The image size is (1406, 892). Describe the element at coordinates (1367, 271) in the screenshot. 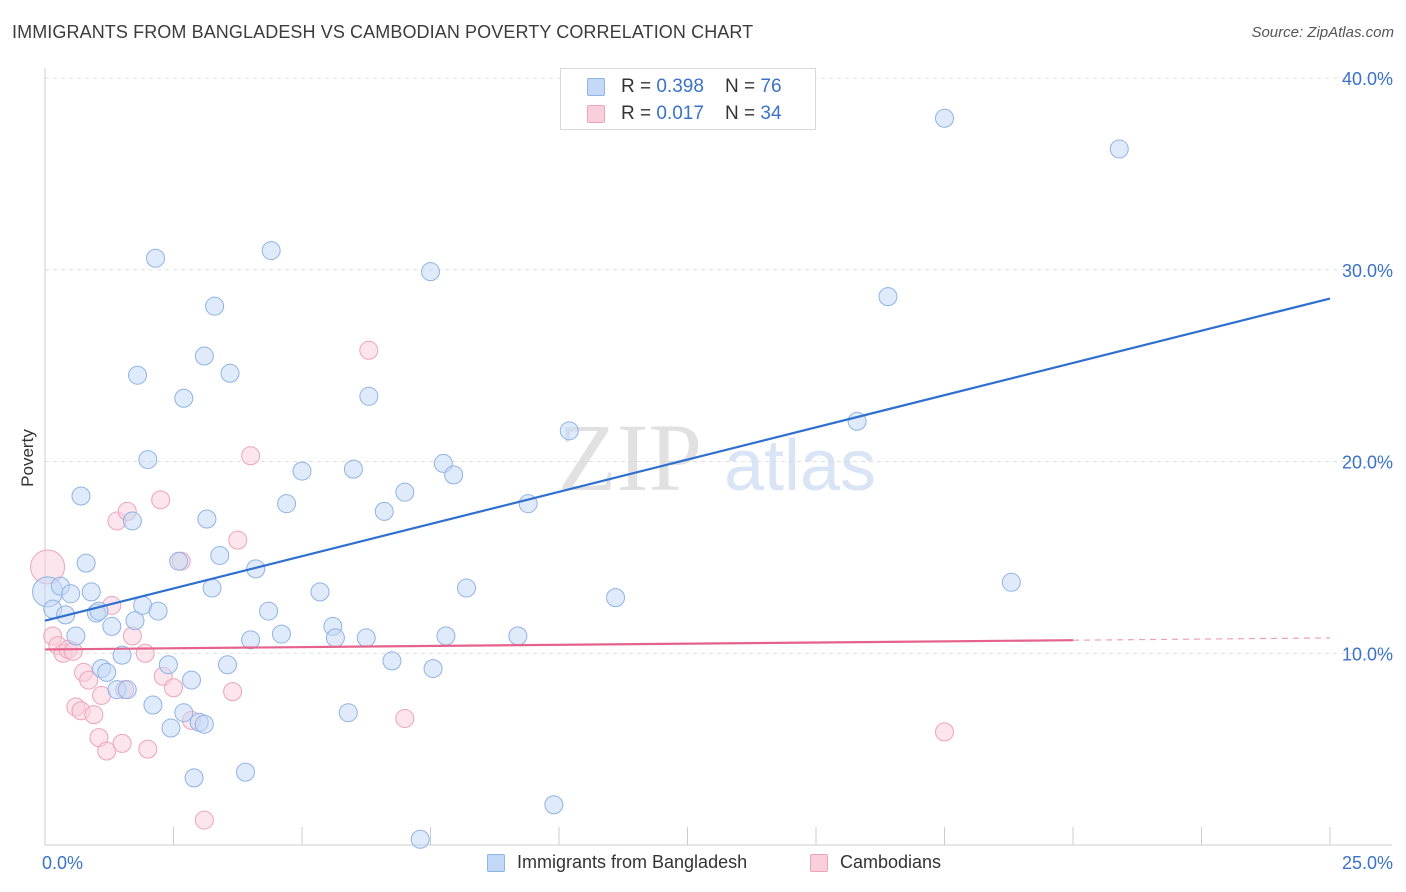

I see `y-tick-label: 30.0%` at that location.